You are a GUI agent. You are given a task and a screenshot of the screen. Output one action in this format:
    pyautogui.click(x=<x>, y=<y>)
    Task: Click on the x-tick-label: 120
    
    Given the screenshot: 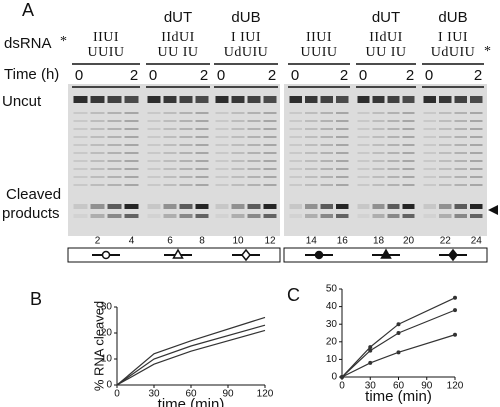 What is the action you would take?
    pyautogui.click(x=455, y=386)
    